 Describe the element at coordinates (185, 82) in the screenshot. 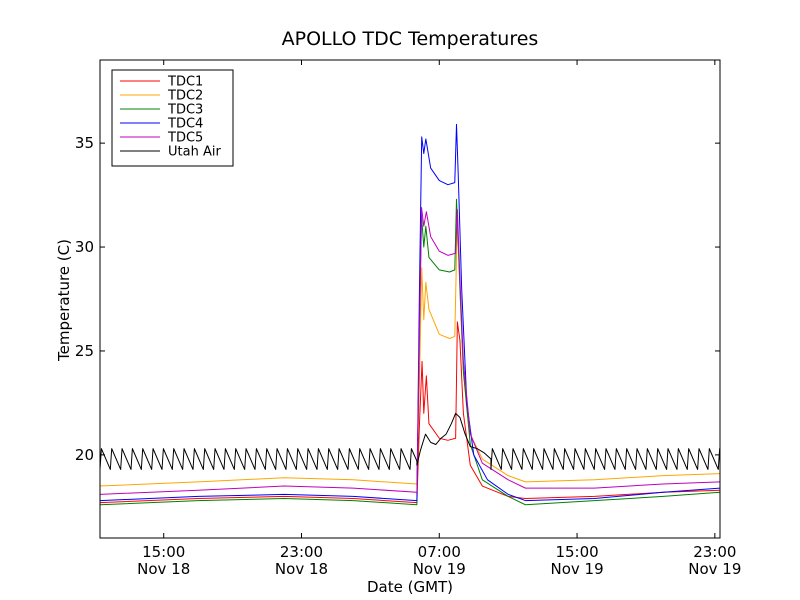

I see `legend-label: TDC1` at that location.